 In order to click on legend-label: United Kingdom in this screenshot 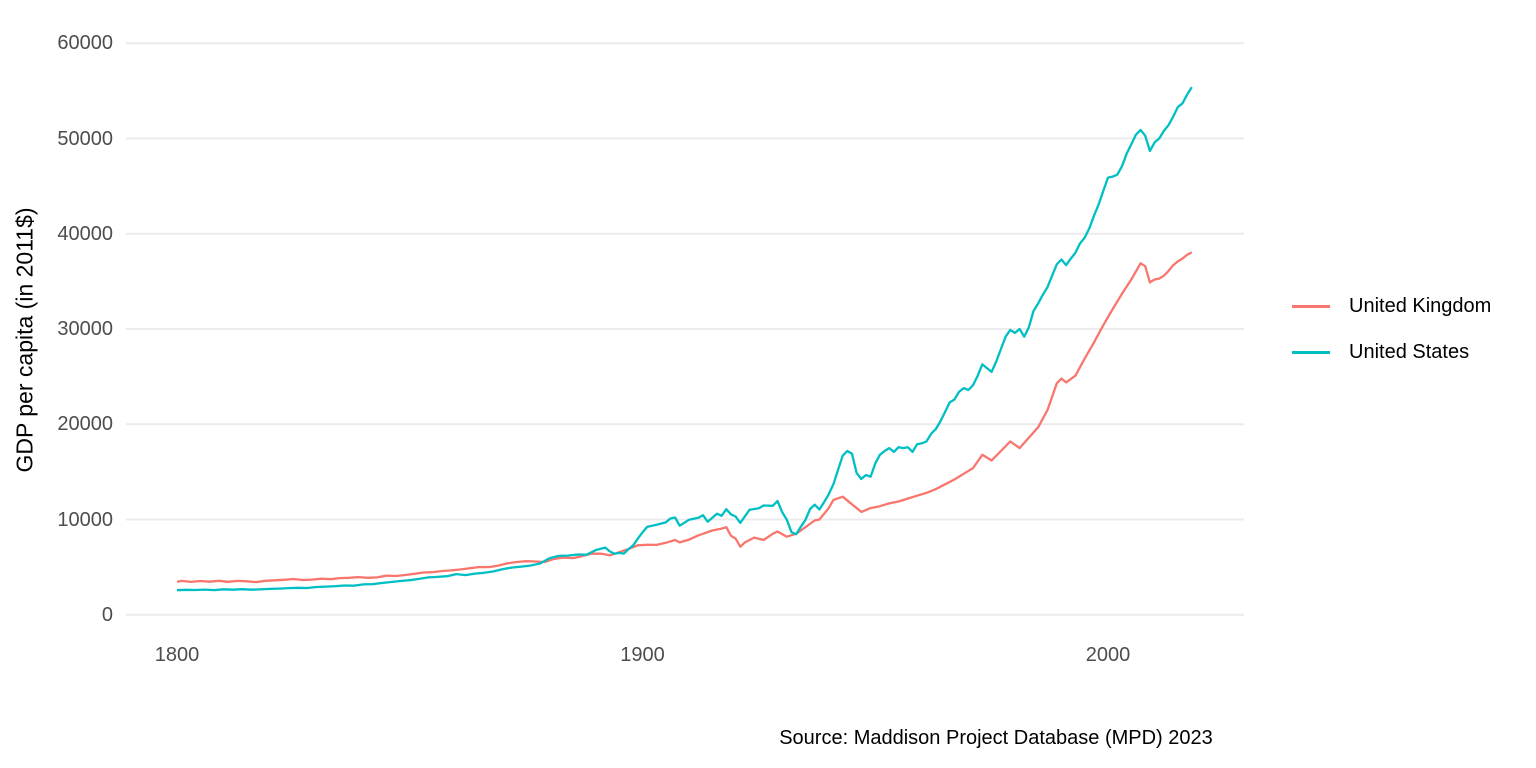, I will do `click(1420, 305)`.